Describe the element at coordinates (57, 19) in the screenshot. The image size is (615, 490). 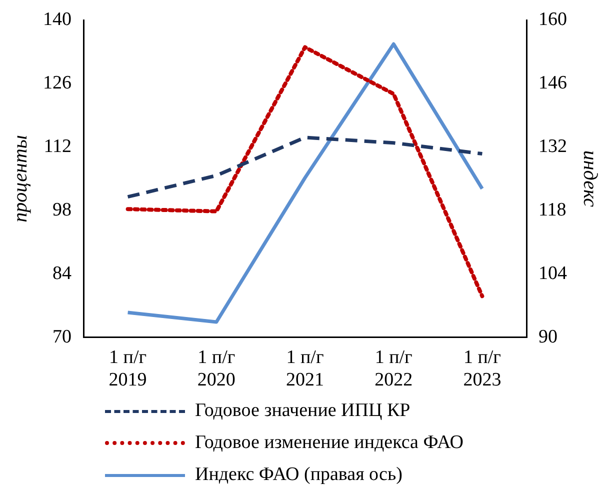
I see `y-tick-label: 140` at that location.